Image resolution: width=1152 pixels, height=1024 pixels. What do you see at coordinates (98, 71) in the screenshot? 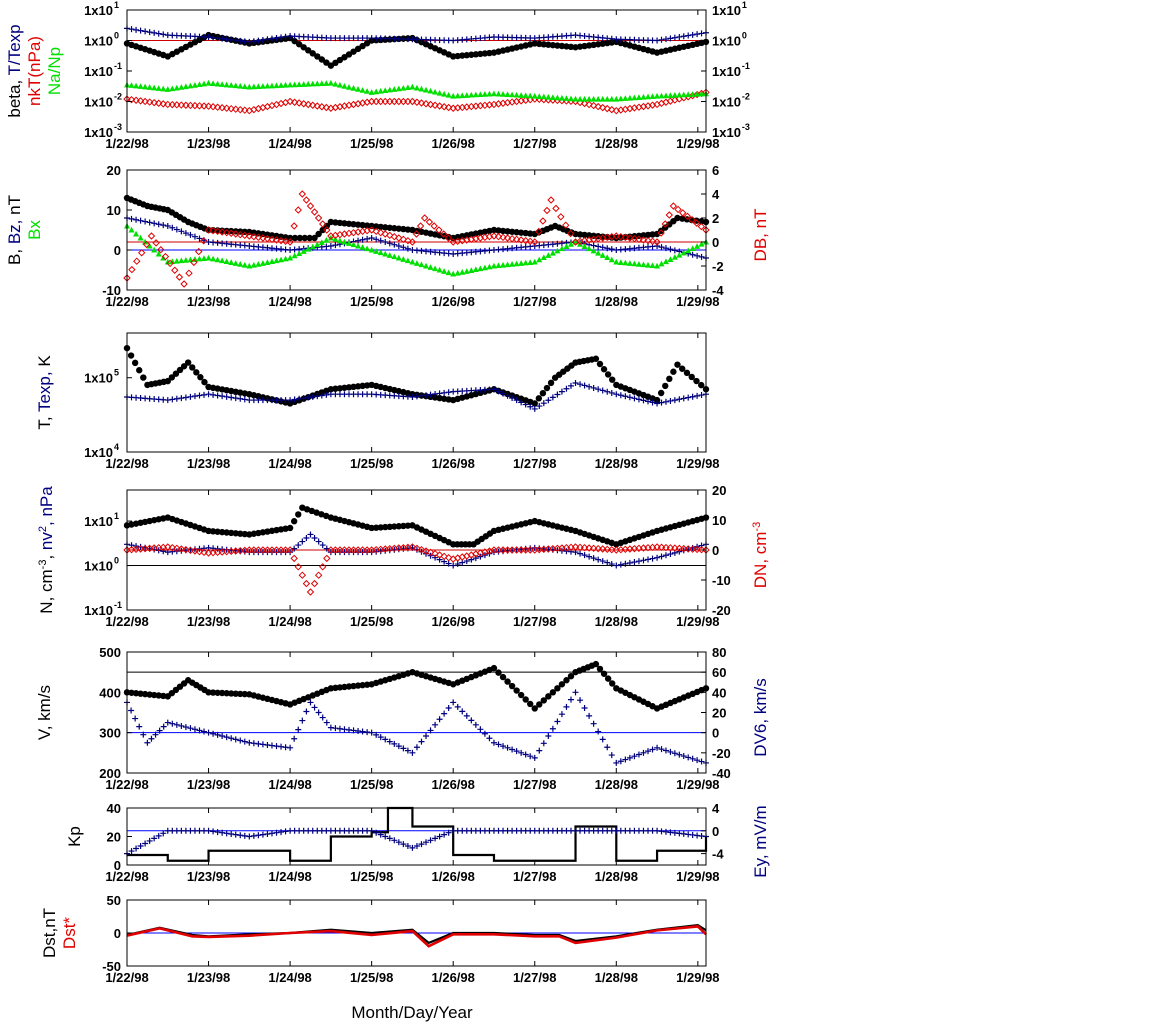
I see `y-tick-label-left: 1x10` at bounding box center [98, 71].